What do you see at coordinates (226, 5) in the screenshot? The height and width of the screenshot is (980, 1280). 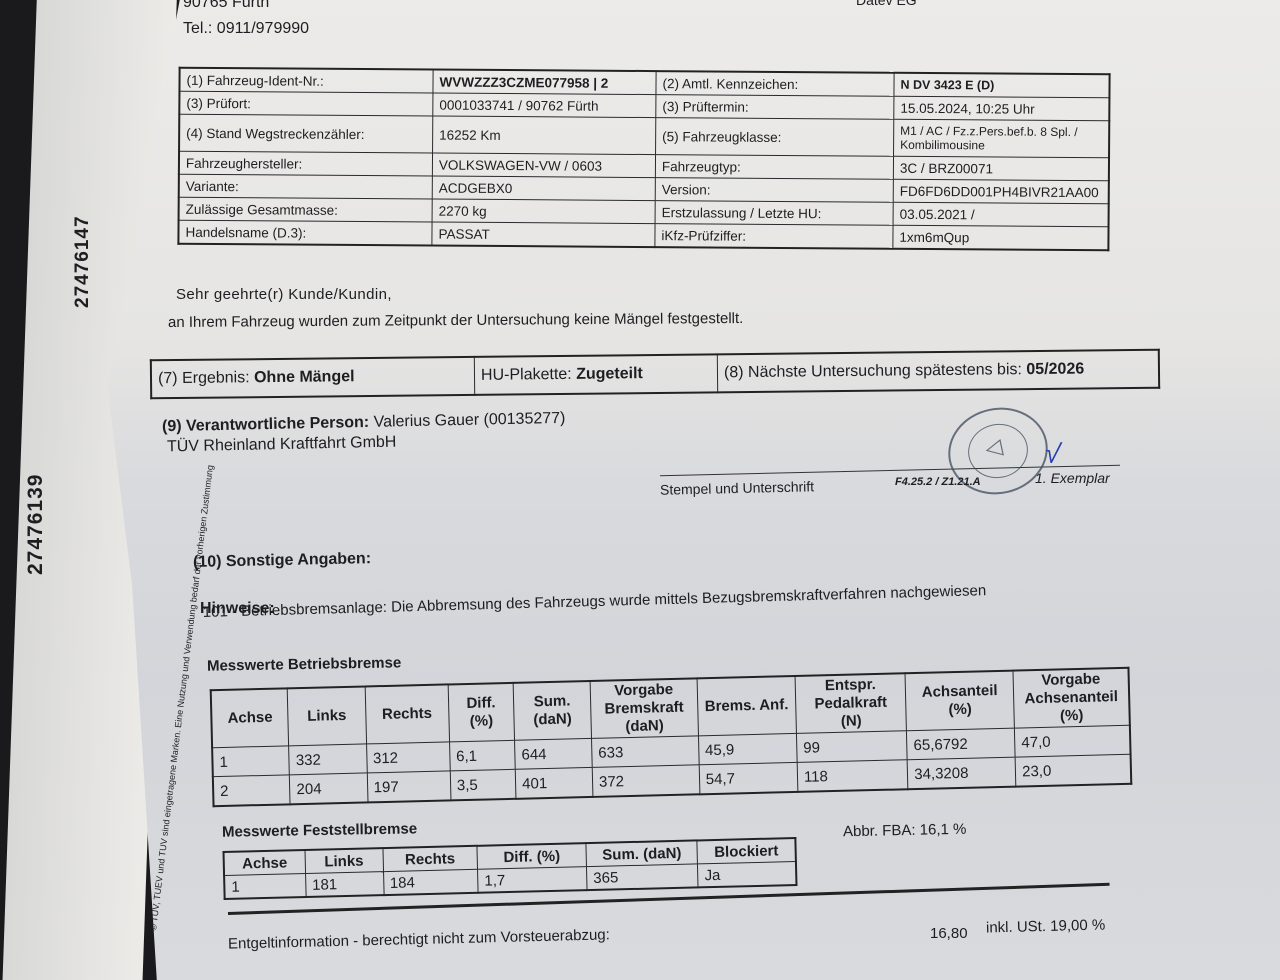 I see `address-city: 90765 Fürth` at bounding box center [226, 5].